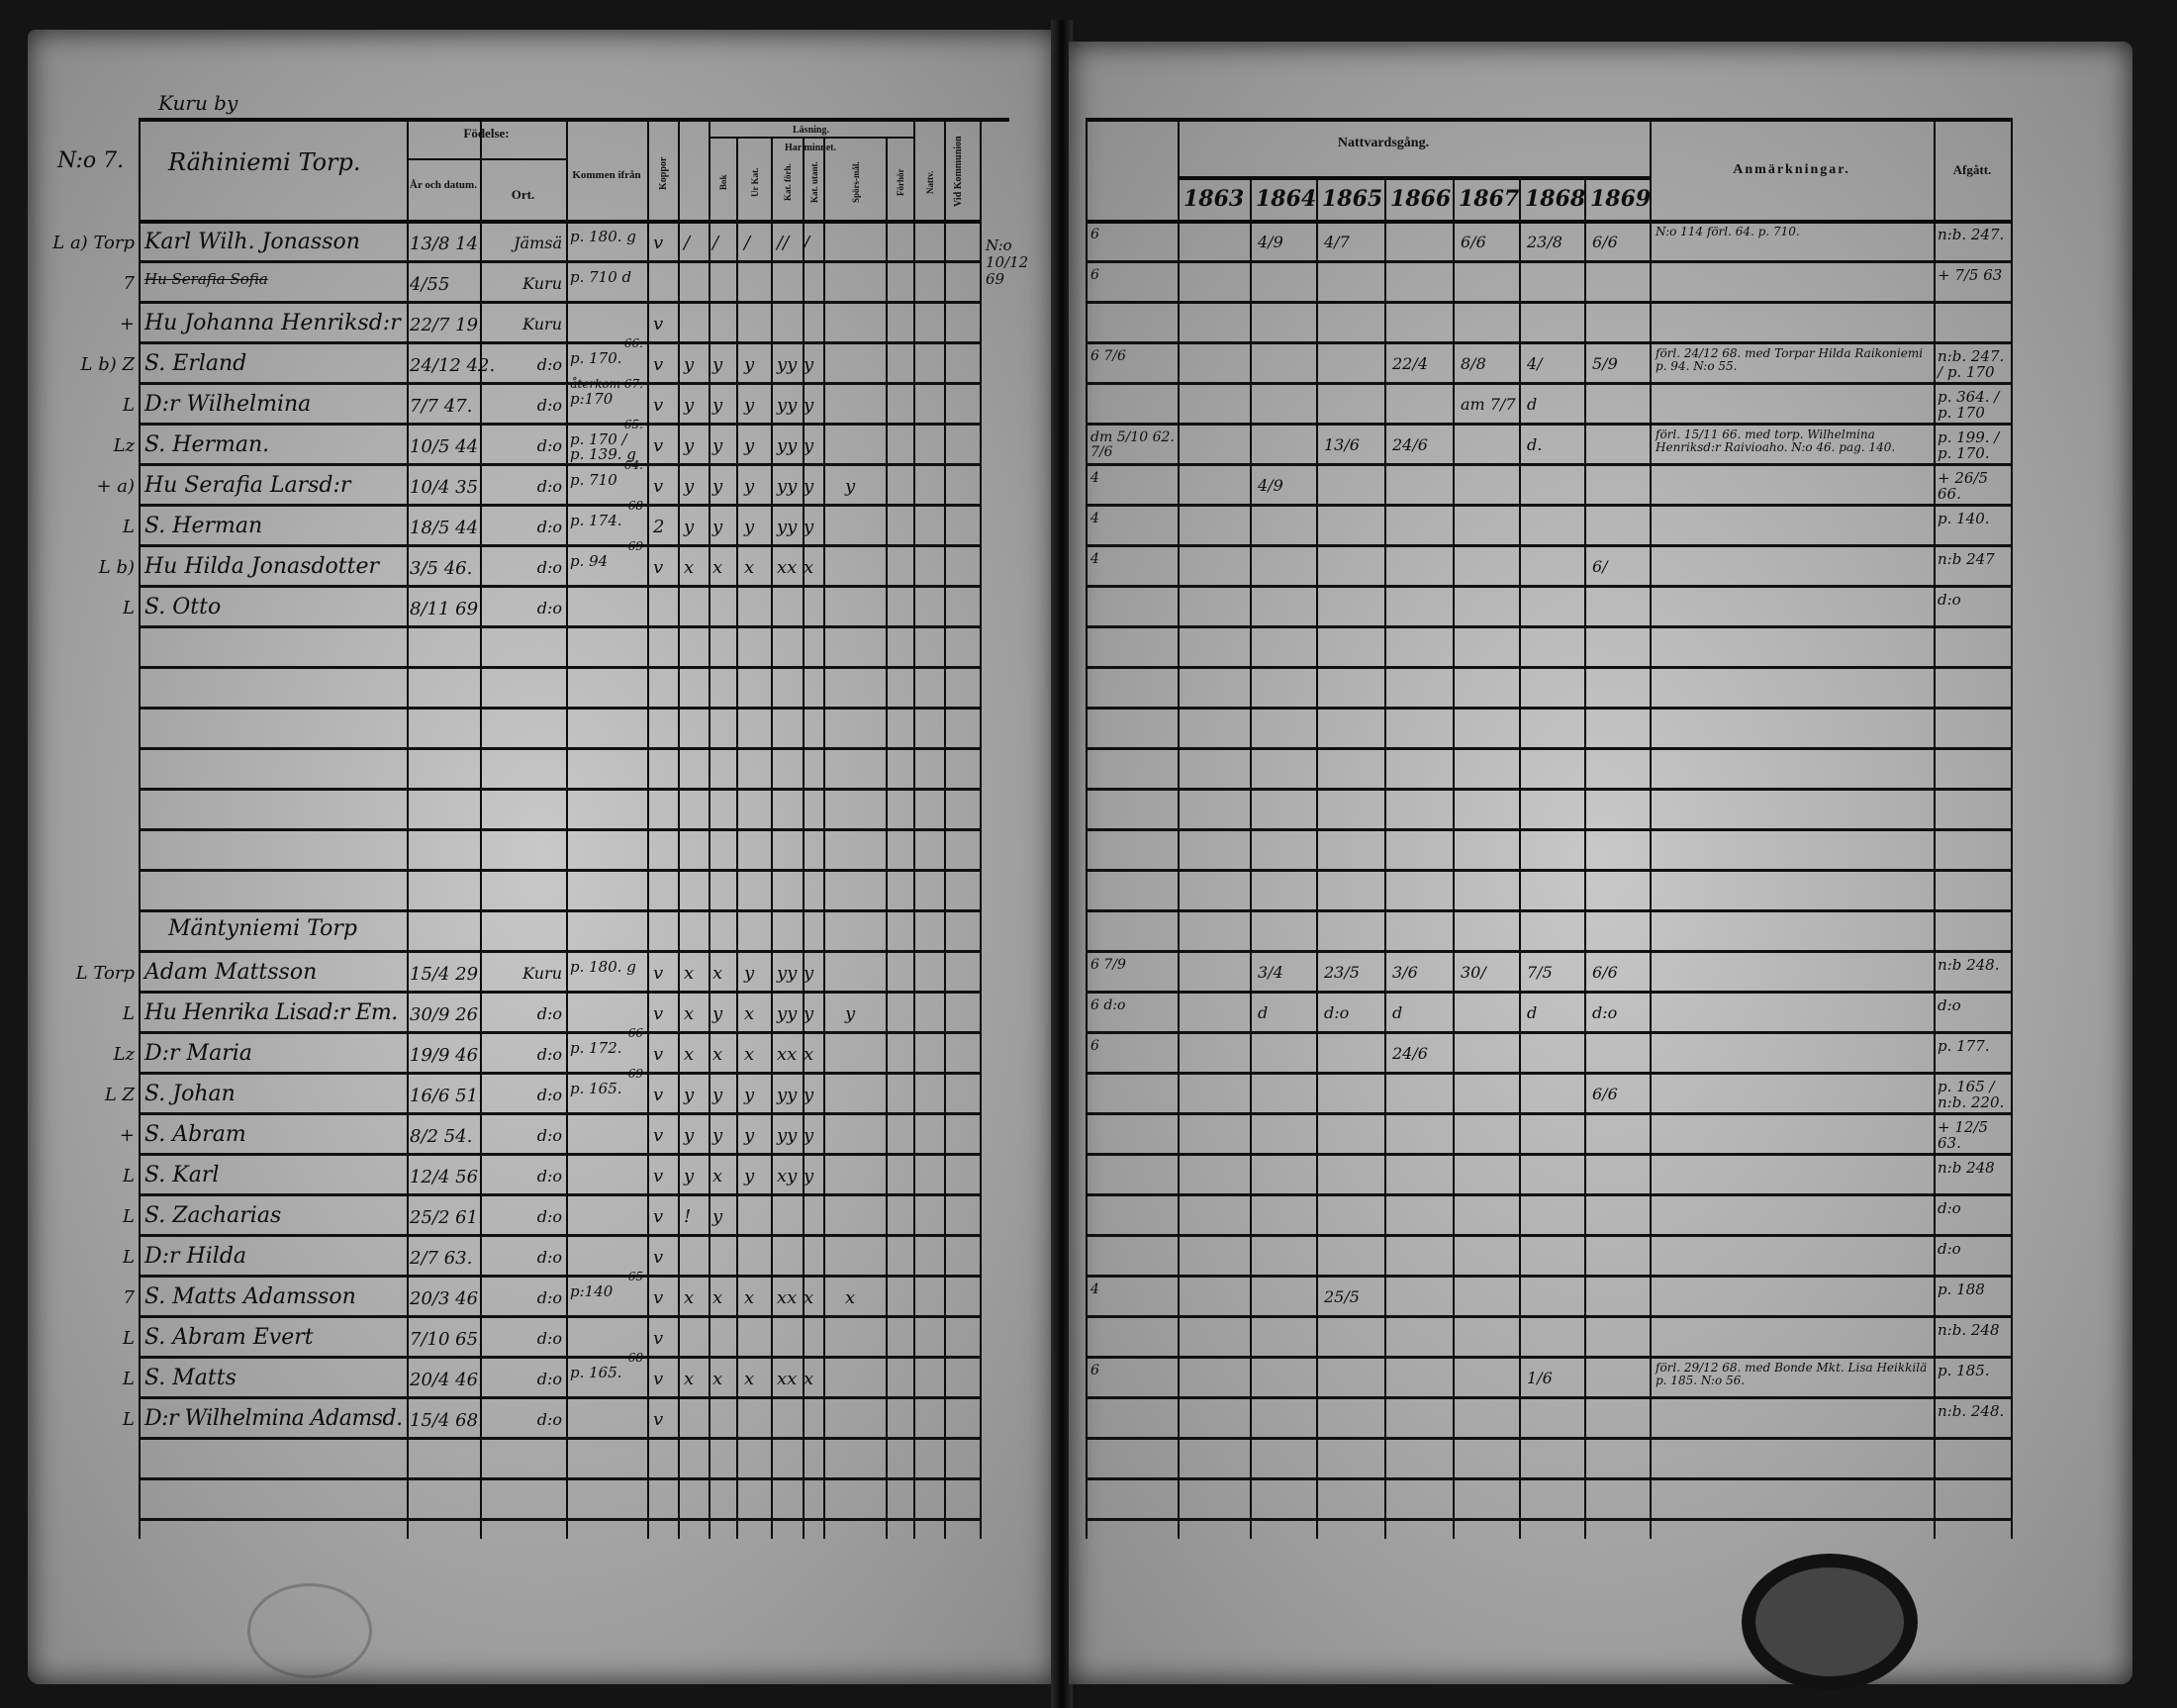 This screenshot has height=1708, width=2177. I want to click on header-reading-subcol: Nattv., so click(929, 182).